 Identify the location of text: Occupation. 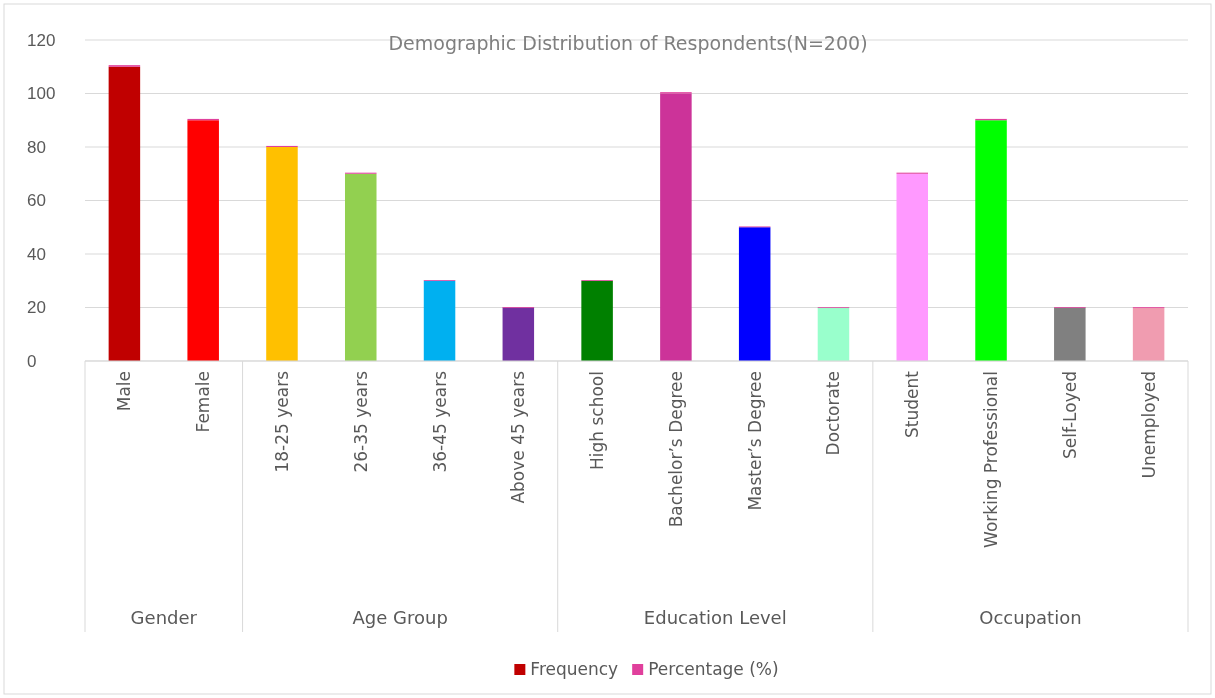
(1030, 617).